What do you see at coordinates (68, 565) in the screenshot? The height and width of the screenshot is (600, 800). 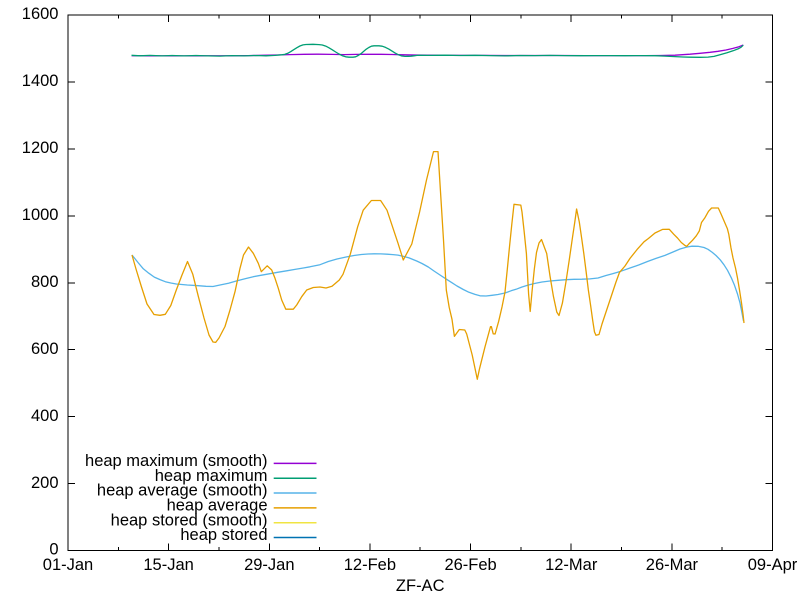 I see `svg-text: 01-Jan` at bounding box center [68, 565].